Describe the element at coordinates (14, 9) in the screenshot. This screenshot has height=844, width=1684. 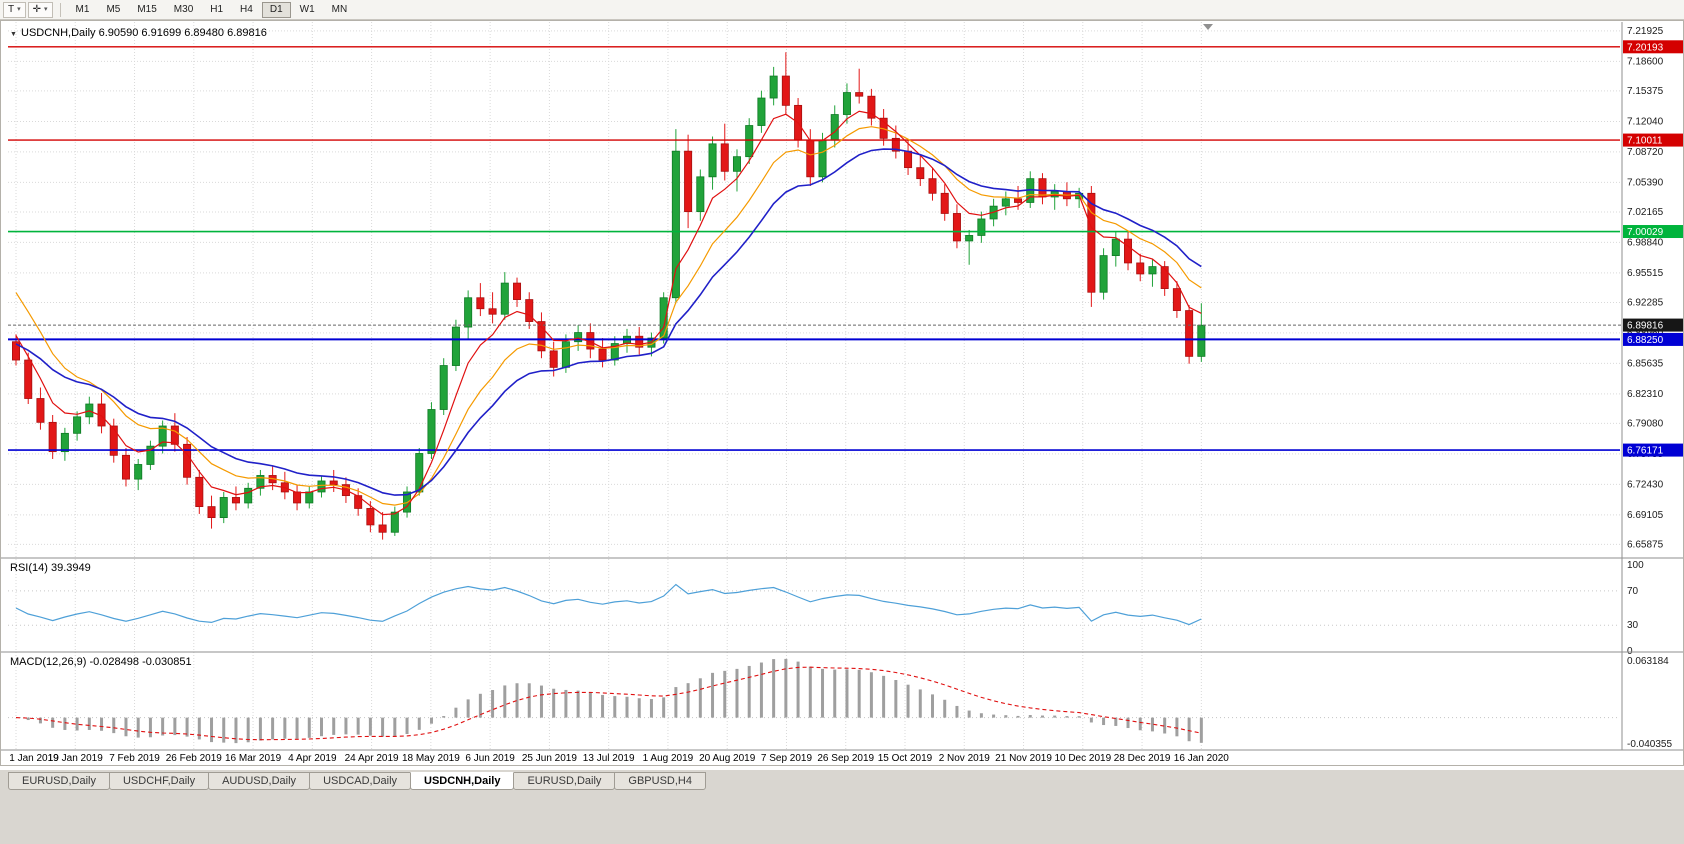
I see `templates-button: T ▾` at that location.